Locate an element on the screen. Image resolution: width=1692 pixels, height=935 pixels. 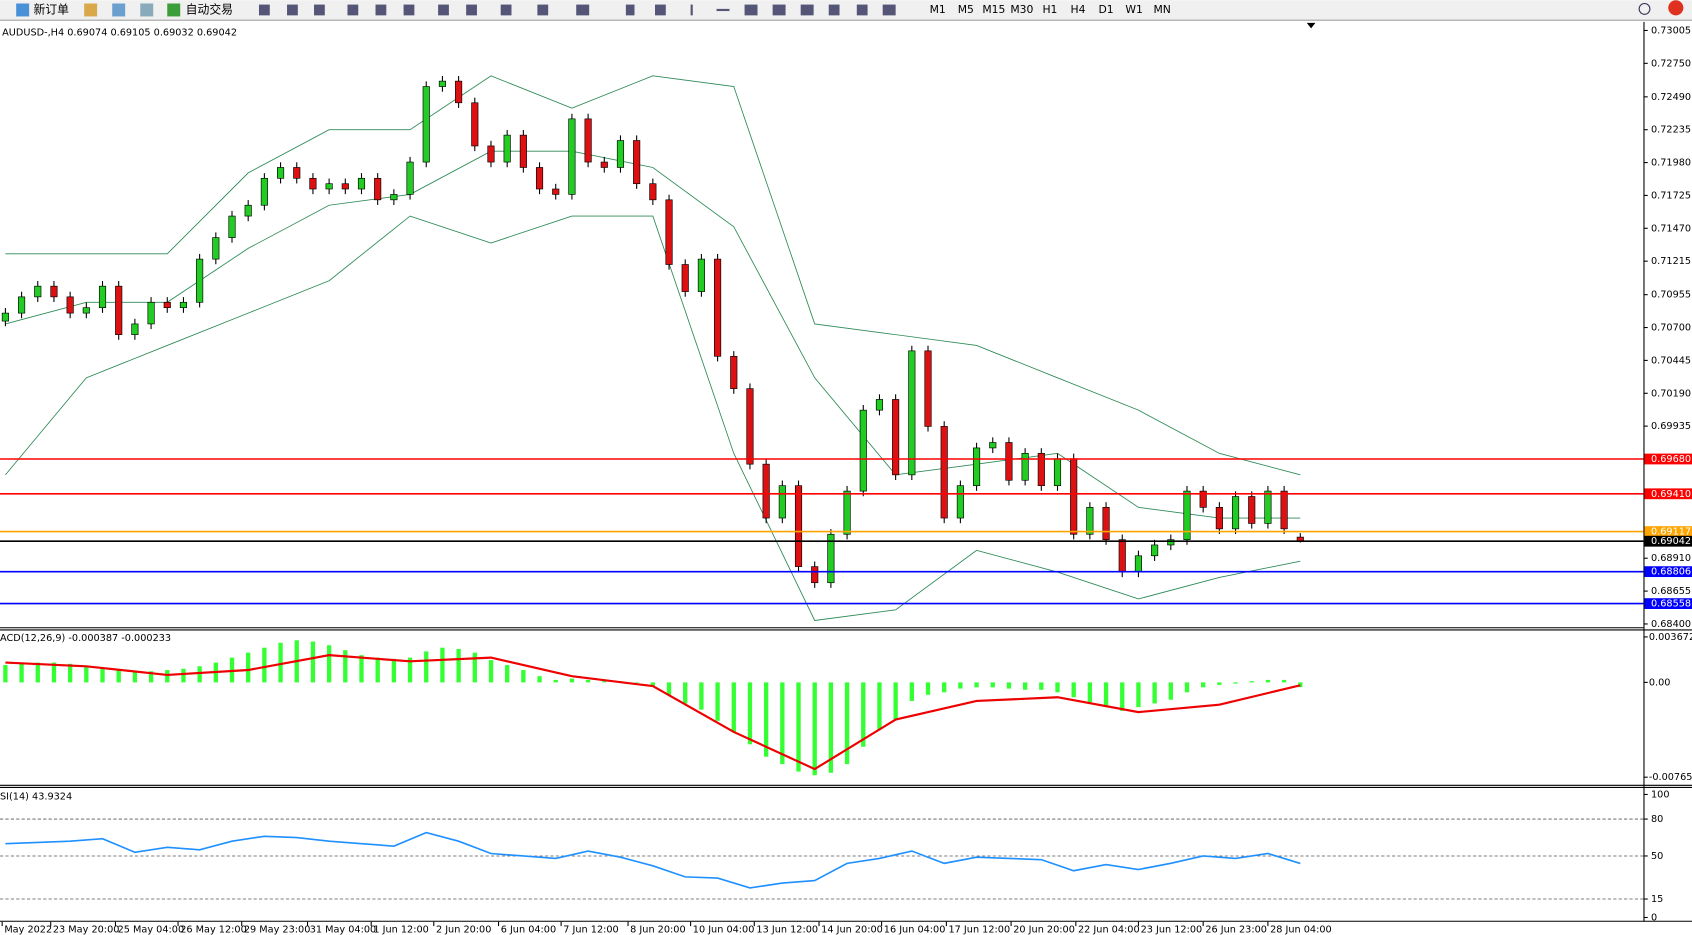
timeframe-button: W1 is located at coordinates (1134, 9).